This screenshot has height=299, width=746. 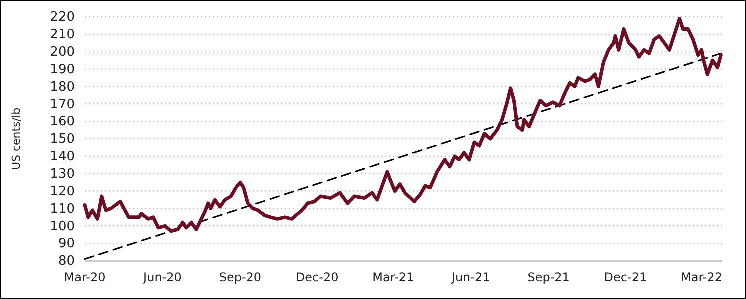 What do you see at coordinates (66, 244) in the screenshot?
I see `y-tick-label: 90` at bounding box center [66, 244].